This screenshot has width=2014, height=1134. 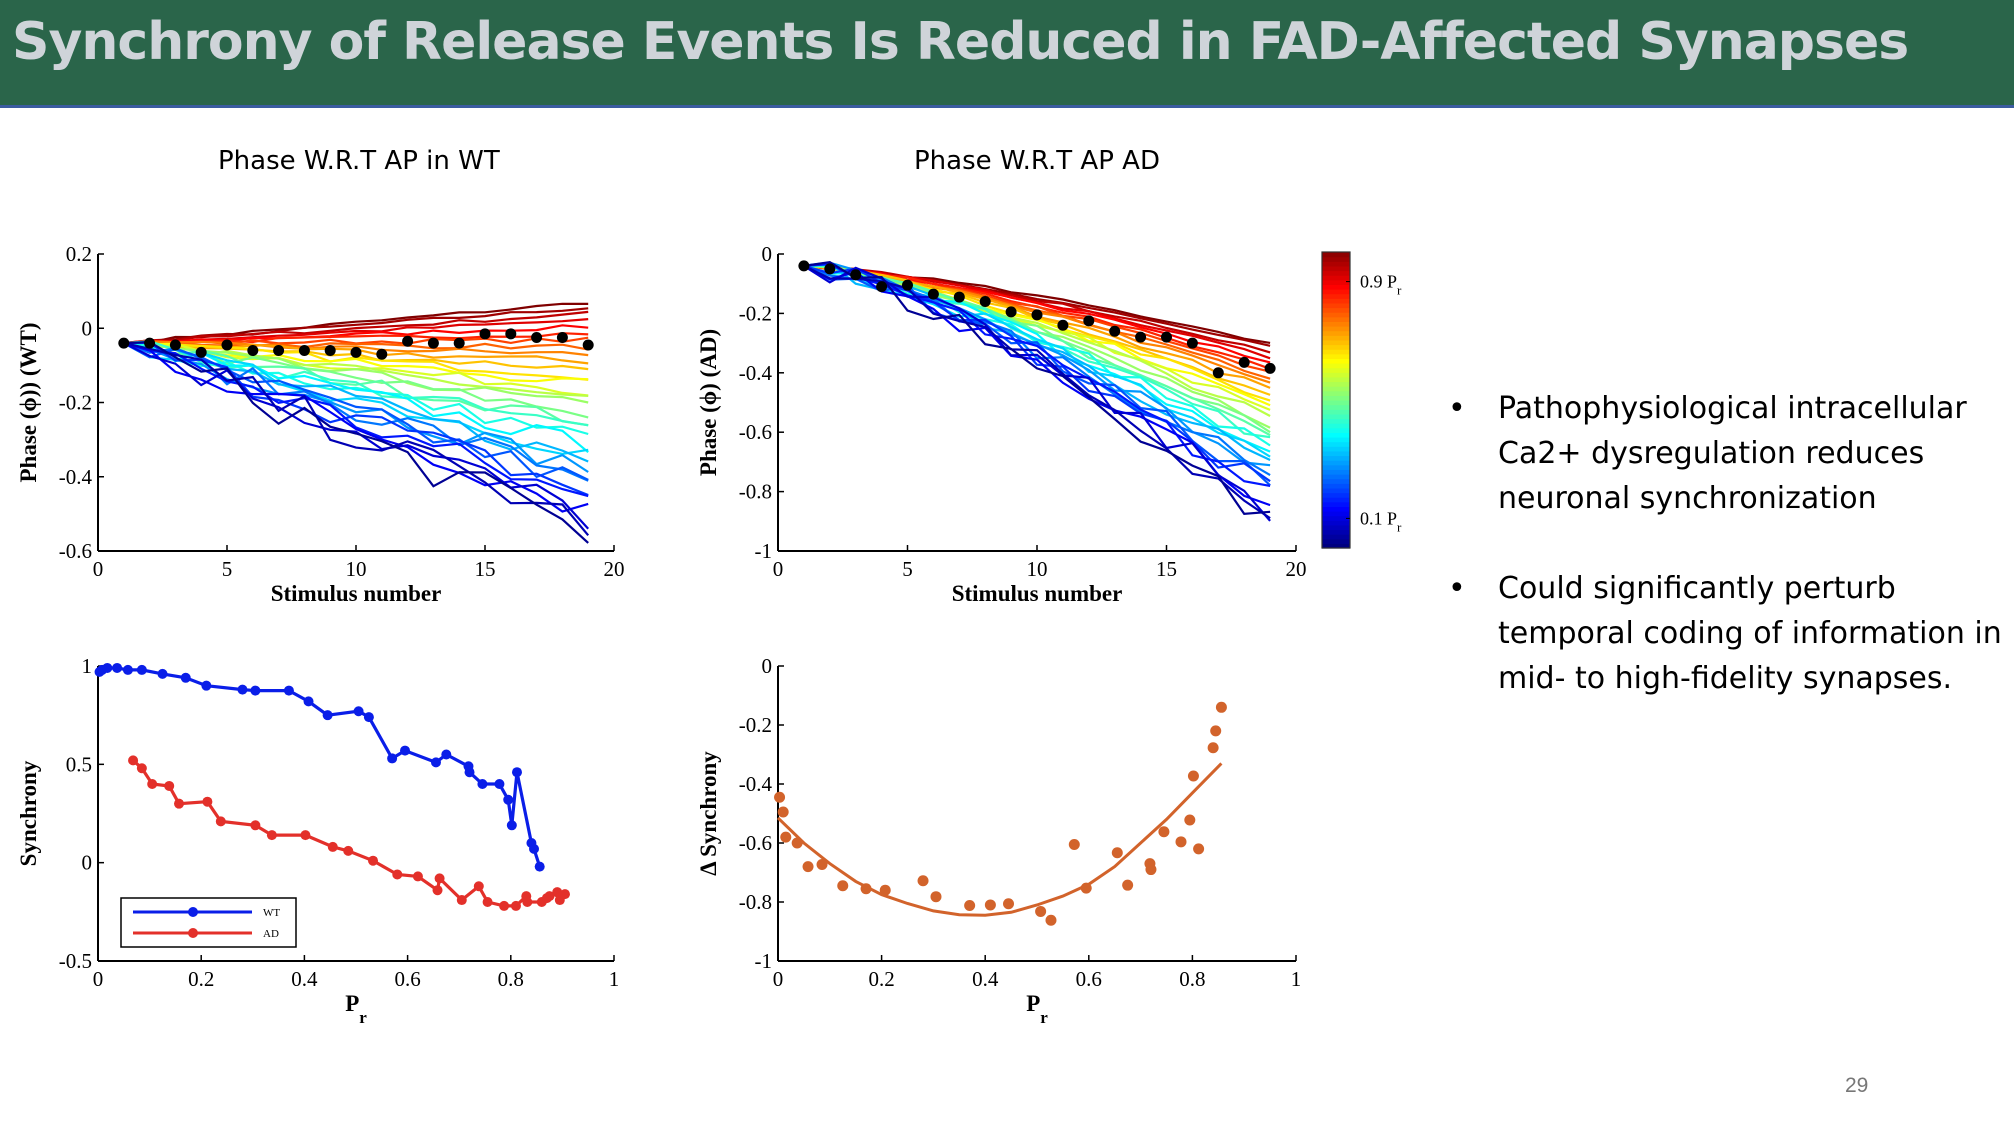 I want to click on wt-phase-subtitle: Phase W.R.T AP in WT, so click(x=359, y=161).